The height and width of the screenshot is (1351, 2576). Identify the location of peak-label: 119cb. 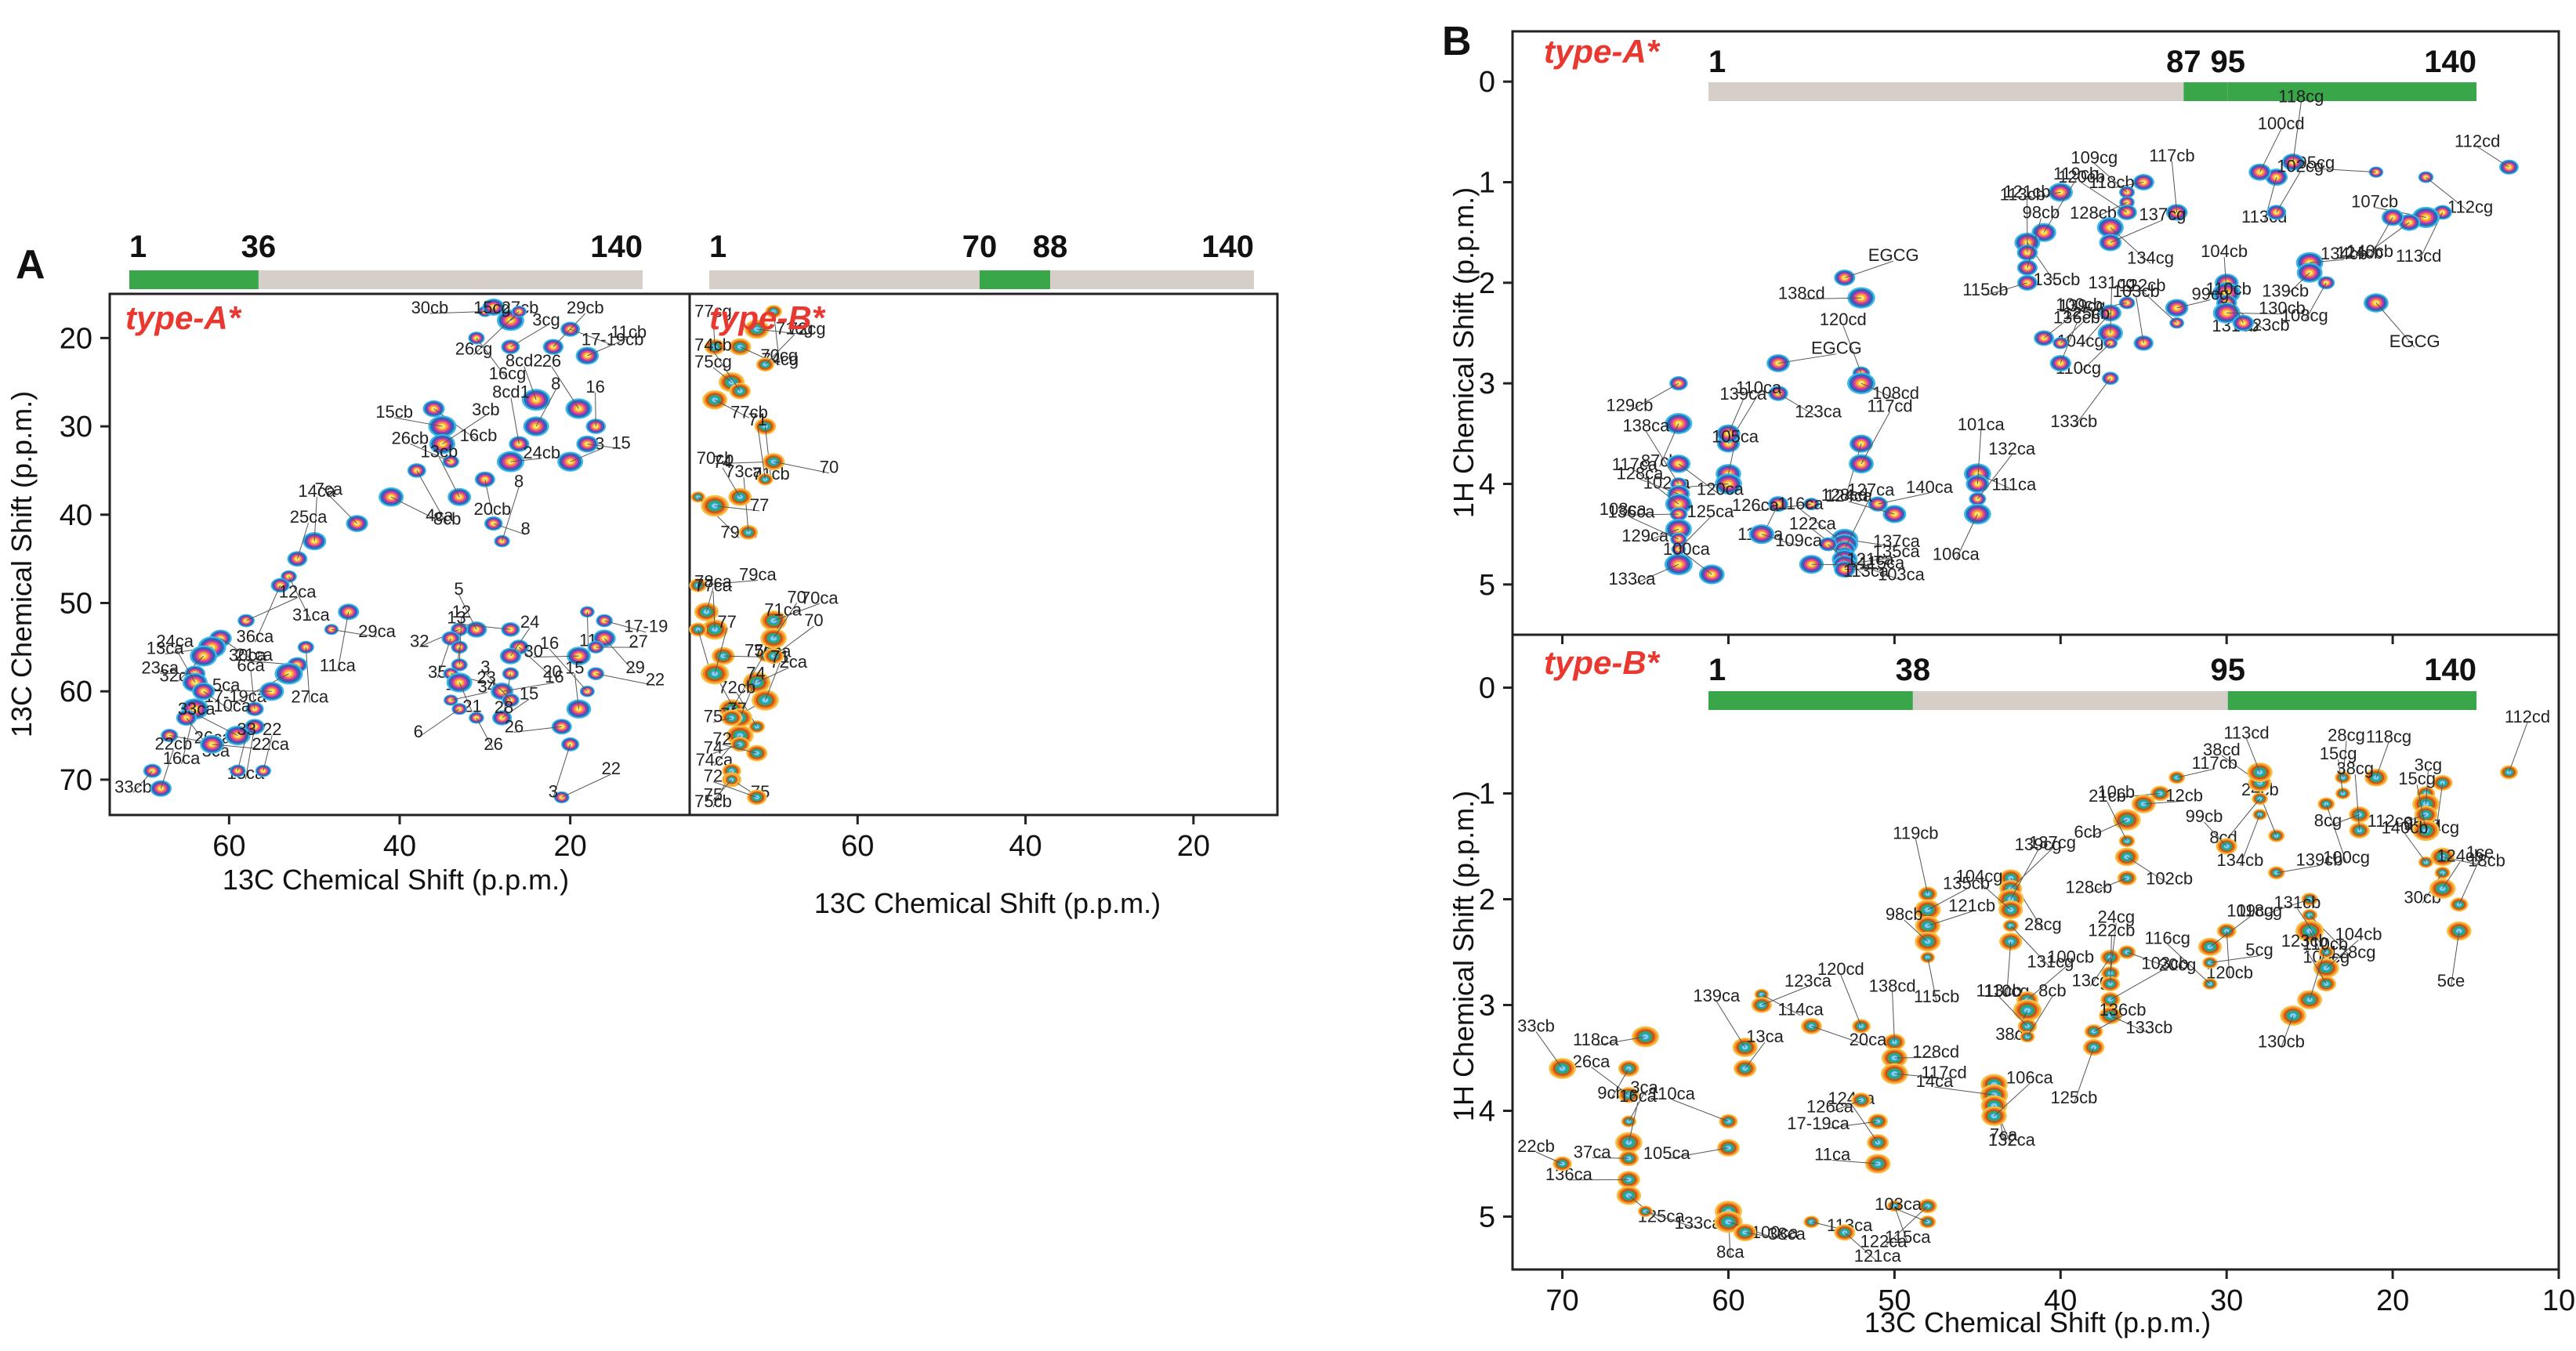
(1915, 833).